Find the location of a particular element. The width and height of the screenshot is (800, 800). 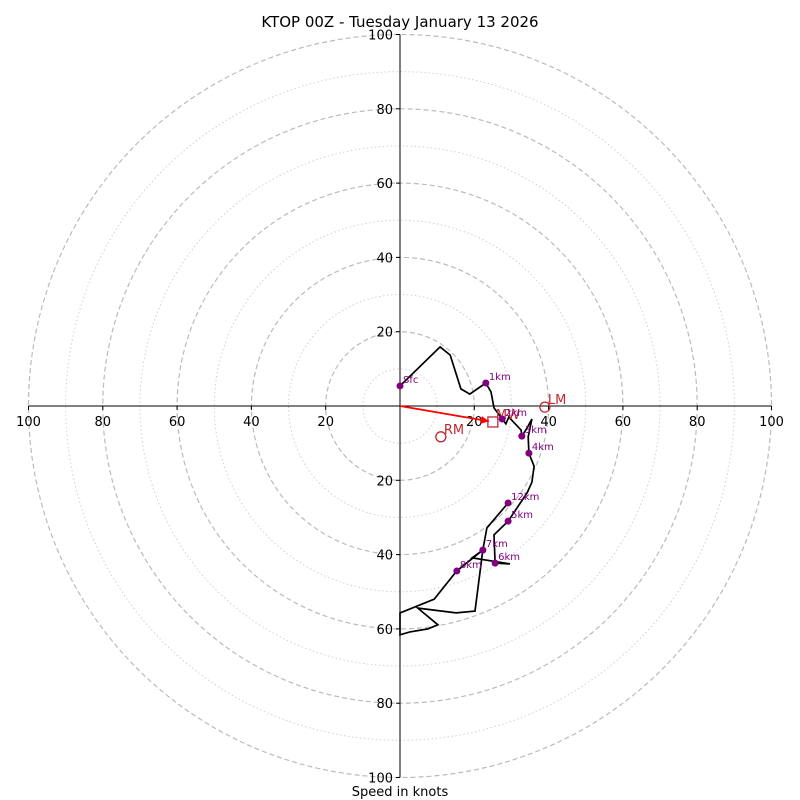

height-label-6km: 6km is located at coordinates (509, 557).